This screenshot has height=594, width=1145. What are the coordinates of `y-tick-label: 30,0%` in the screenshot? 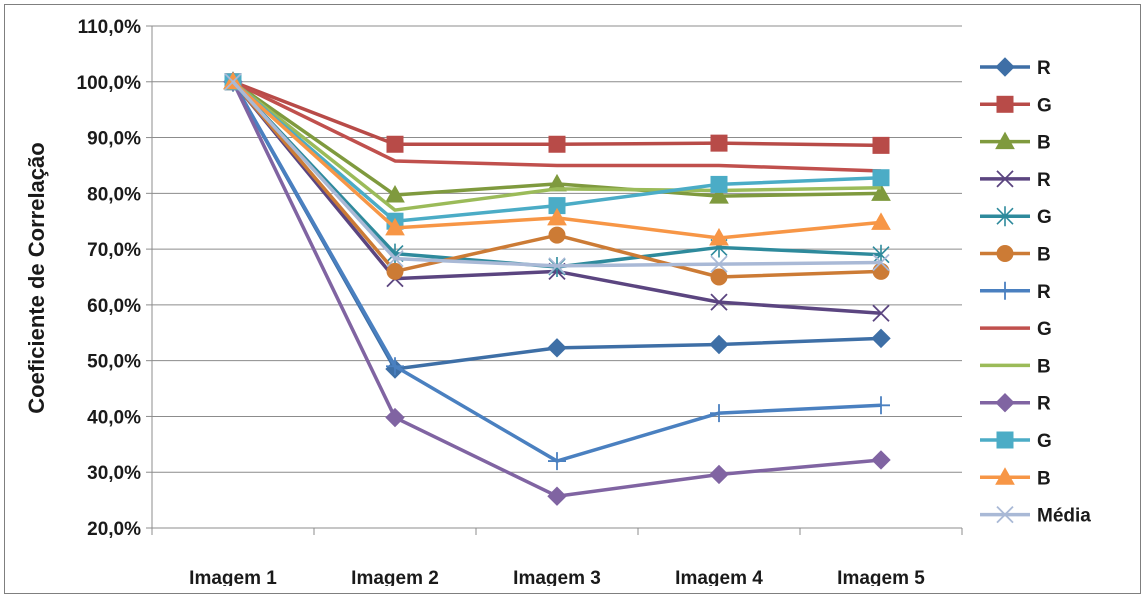 It's located at (114, 473).